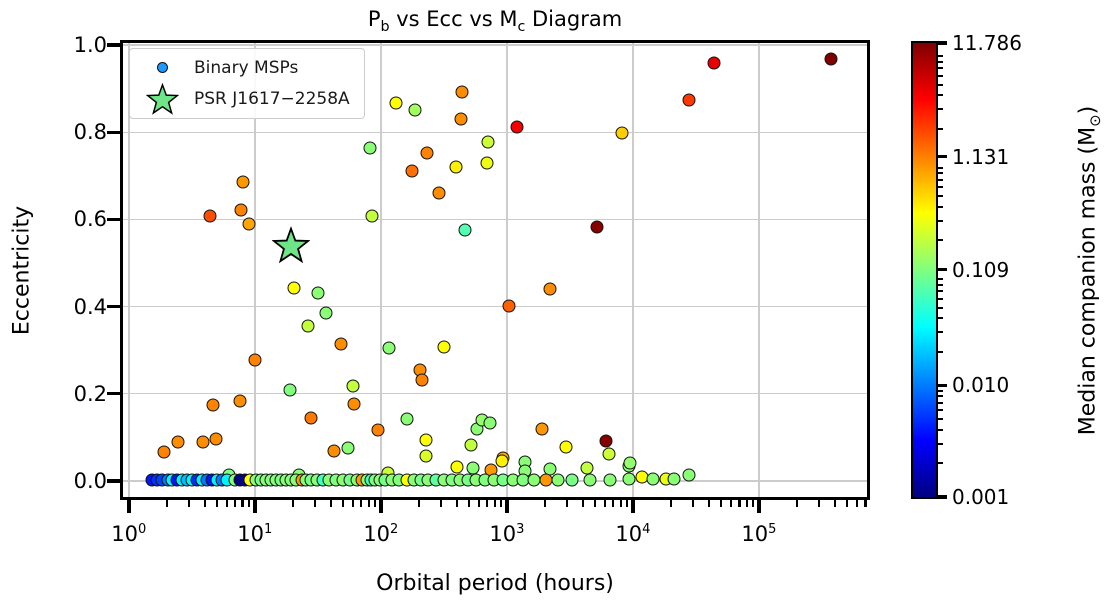 This screenshot has width=1107, height=609. Describe the element at coordinates (90, 219) in the screenshot. I see `y-tick-label: 0.6` at that location.